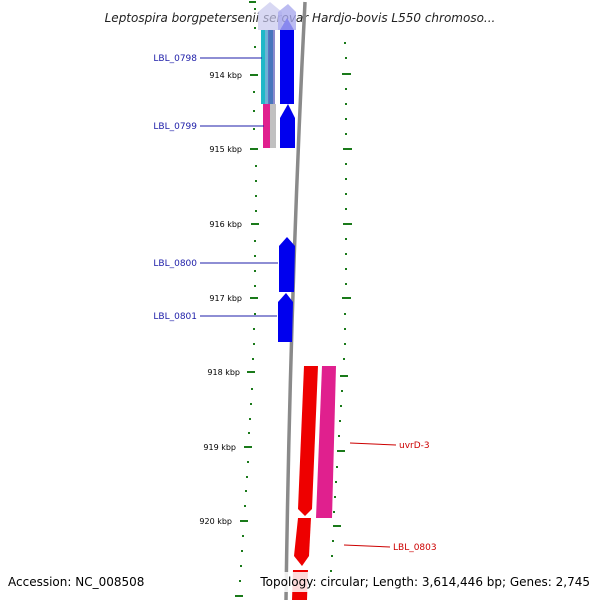 This screenshot has width=600, height=600. Describe the element at coordinates (175, 127) in the screenshot. I see `gene-label: LBL_0799` at that location.